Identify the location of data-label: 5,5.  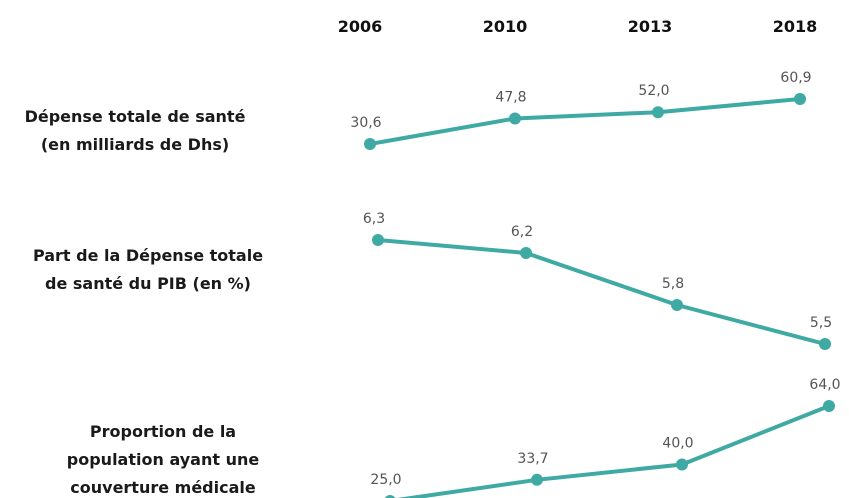
(821, 323).